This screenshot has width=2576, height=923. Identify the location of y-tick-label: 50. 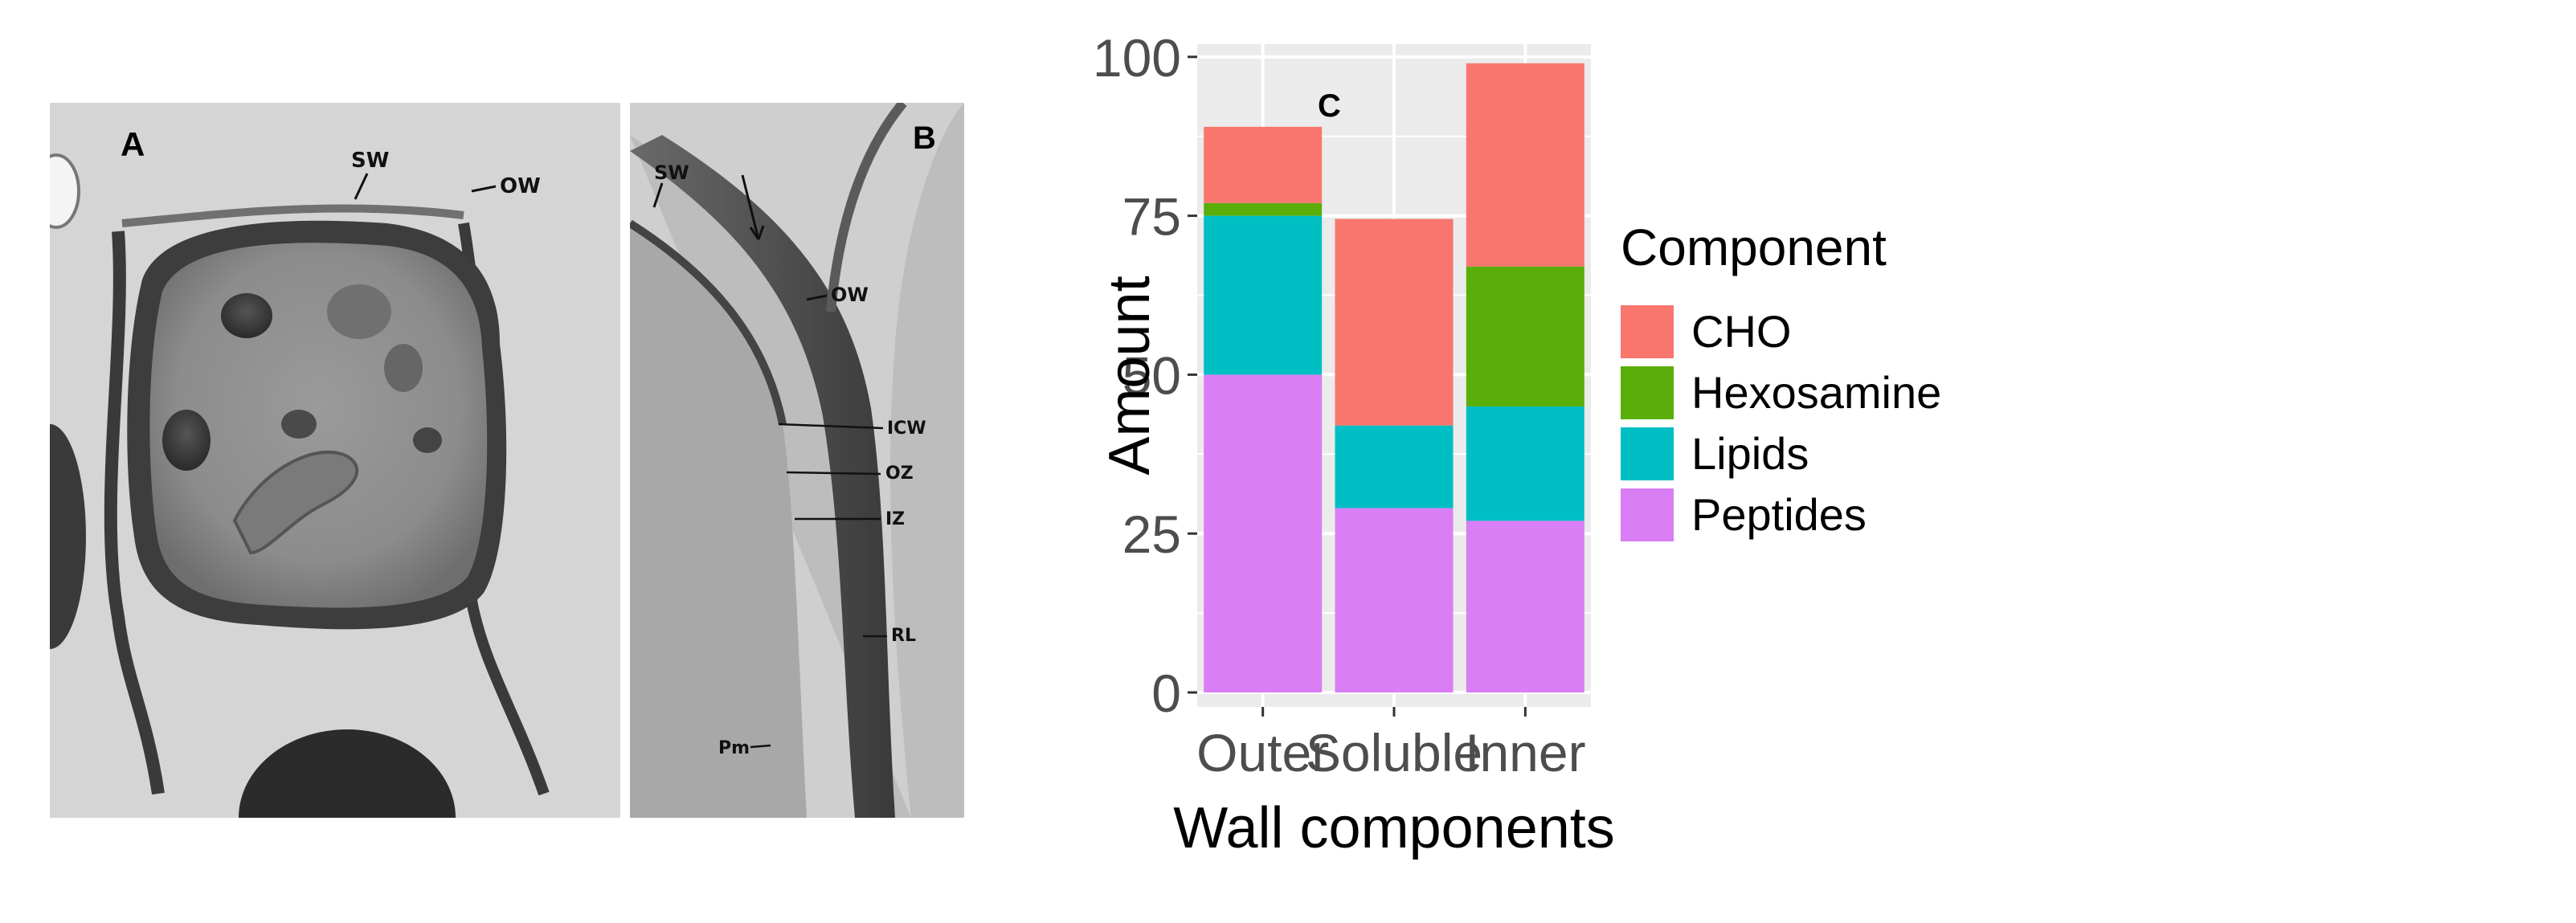
(1151, 375).